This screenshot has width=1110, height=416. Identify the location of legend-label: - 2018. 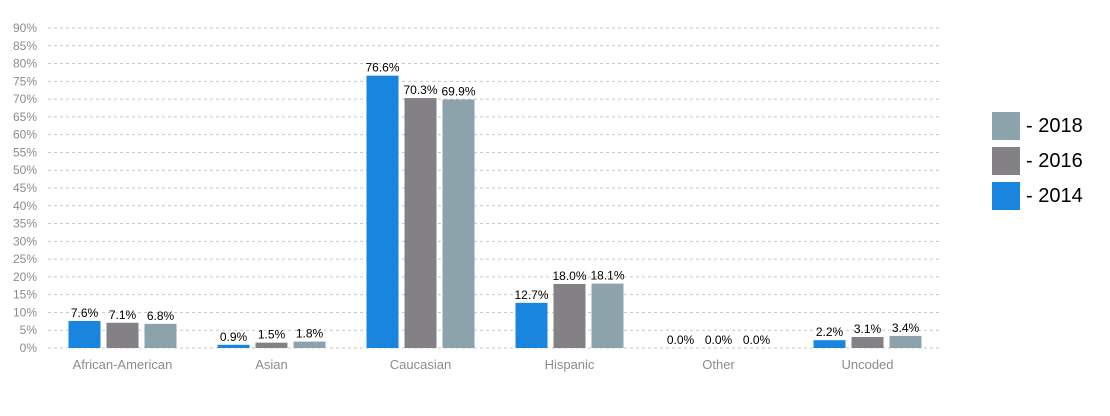
(1054, 125).